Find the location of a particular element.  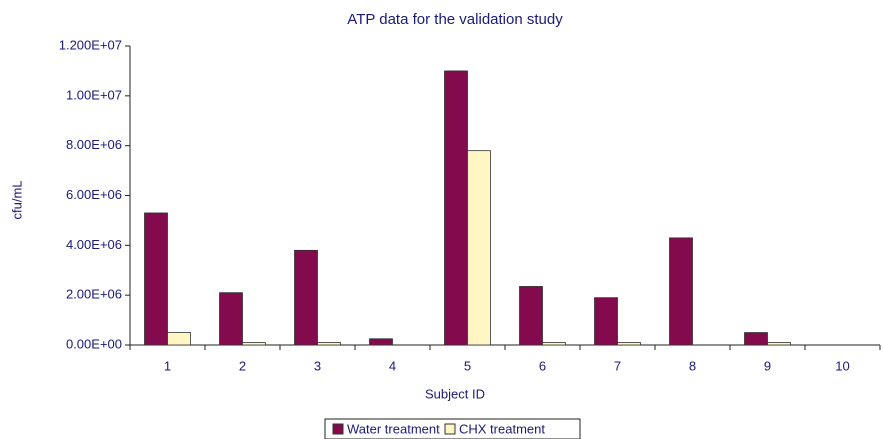

legend-label: CHX treatment is located at coordinates (502, 428).